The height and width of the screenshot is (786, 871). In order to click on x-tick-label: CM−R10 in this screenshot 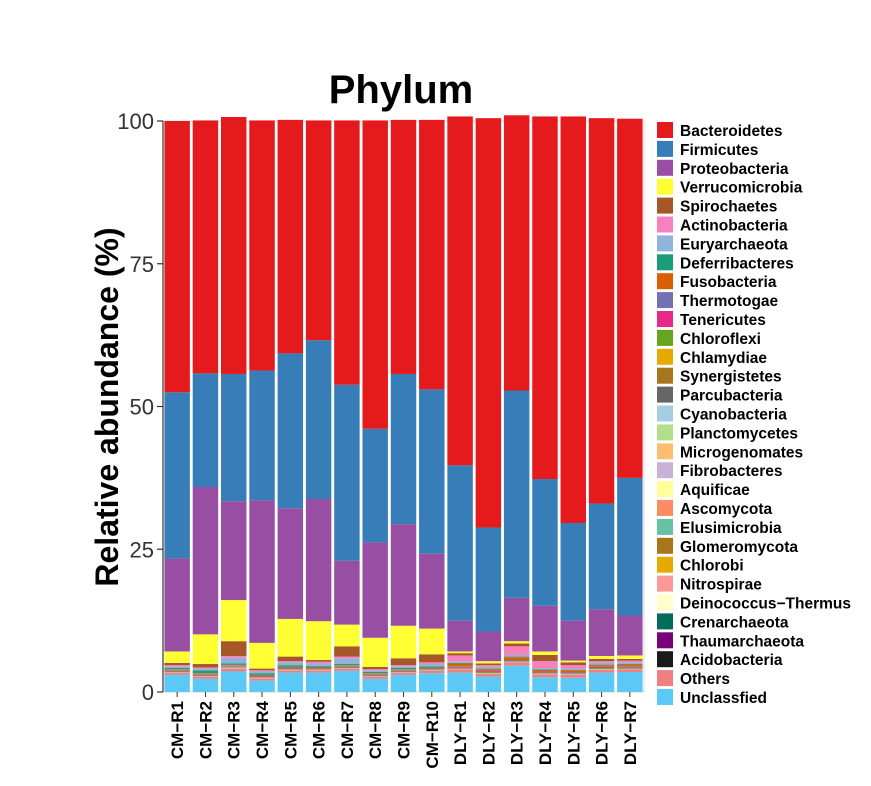, I will do `click(432, 735)`.